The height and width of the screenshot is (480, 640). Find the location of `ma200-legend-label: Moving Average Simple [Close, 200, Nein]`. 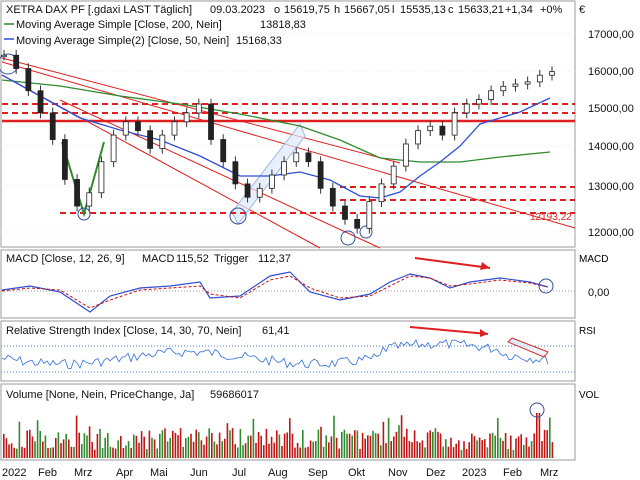

ma200-legend-label: Moving Average Simple [Close, 200, Nein] is located at coordinates (119, 25).